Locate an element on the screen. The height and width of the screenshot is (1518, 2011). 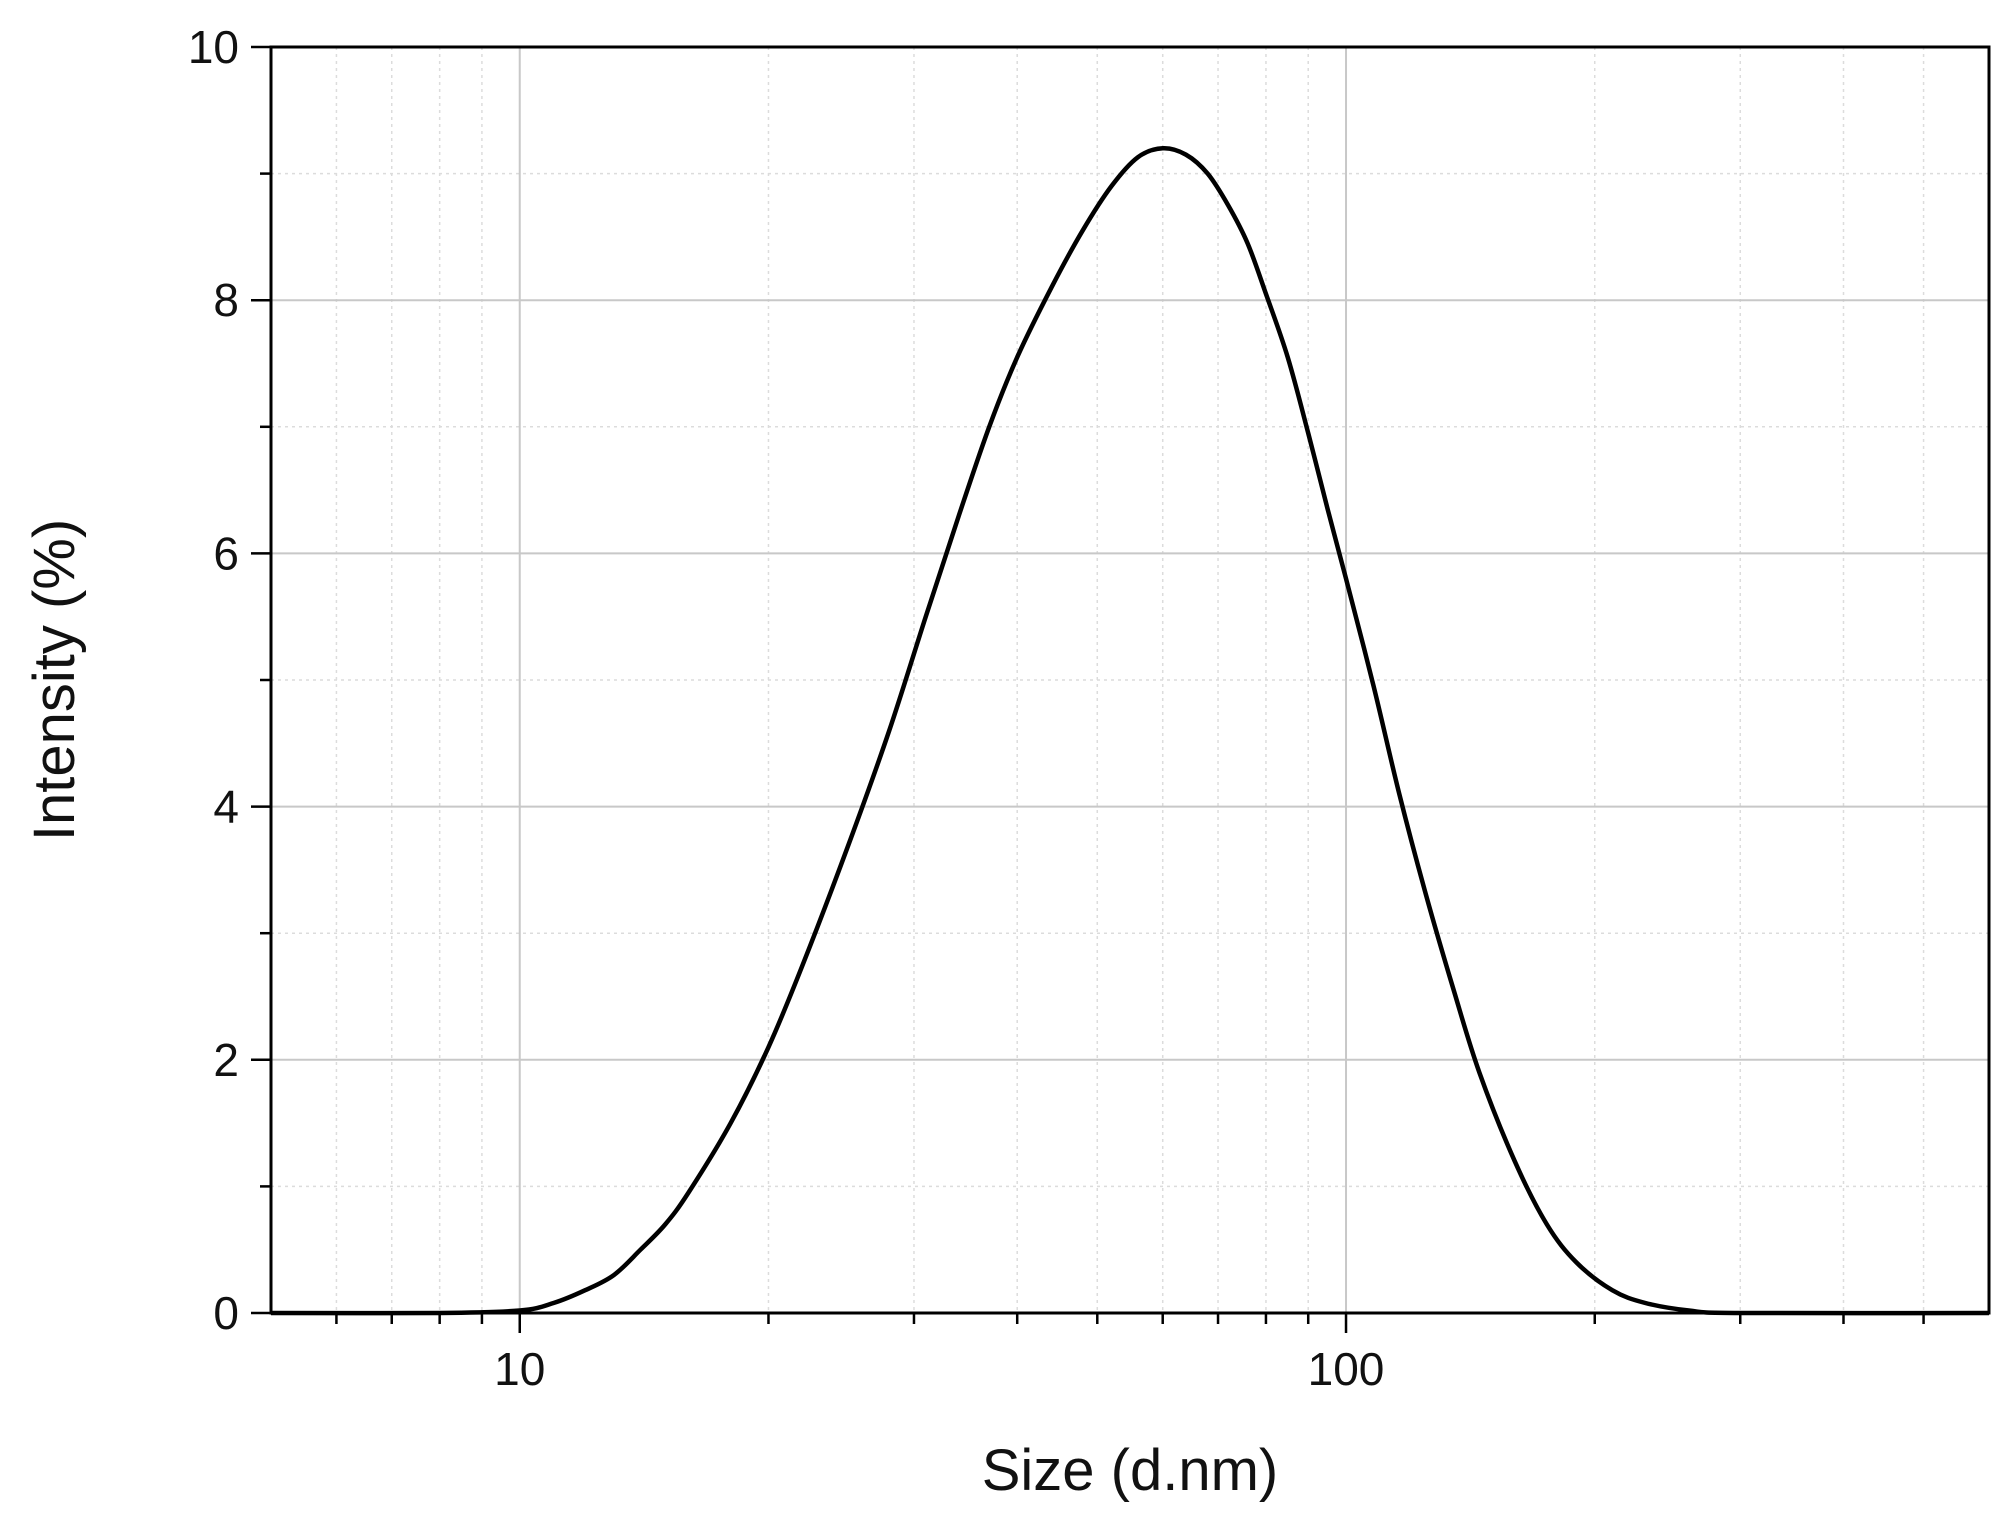
y-tick-label: 0 is located at coordinates (226, 1313).